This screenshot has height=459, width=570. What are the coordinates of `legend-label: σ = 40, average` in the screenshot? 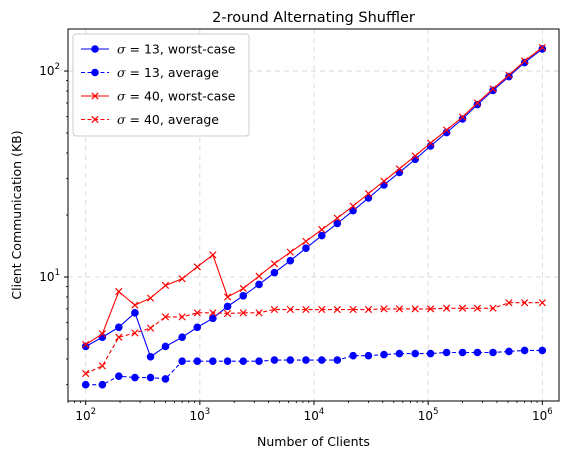 It's located at (168, 119).